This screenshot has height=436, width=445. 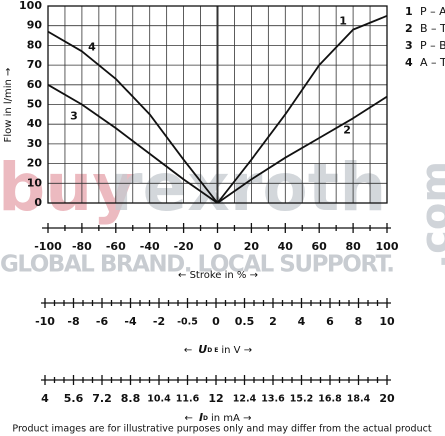 What do you see at coordinates (409, 62) in the screenshot?
I see `legend-number: 4` at bounding box center [409, 62].